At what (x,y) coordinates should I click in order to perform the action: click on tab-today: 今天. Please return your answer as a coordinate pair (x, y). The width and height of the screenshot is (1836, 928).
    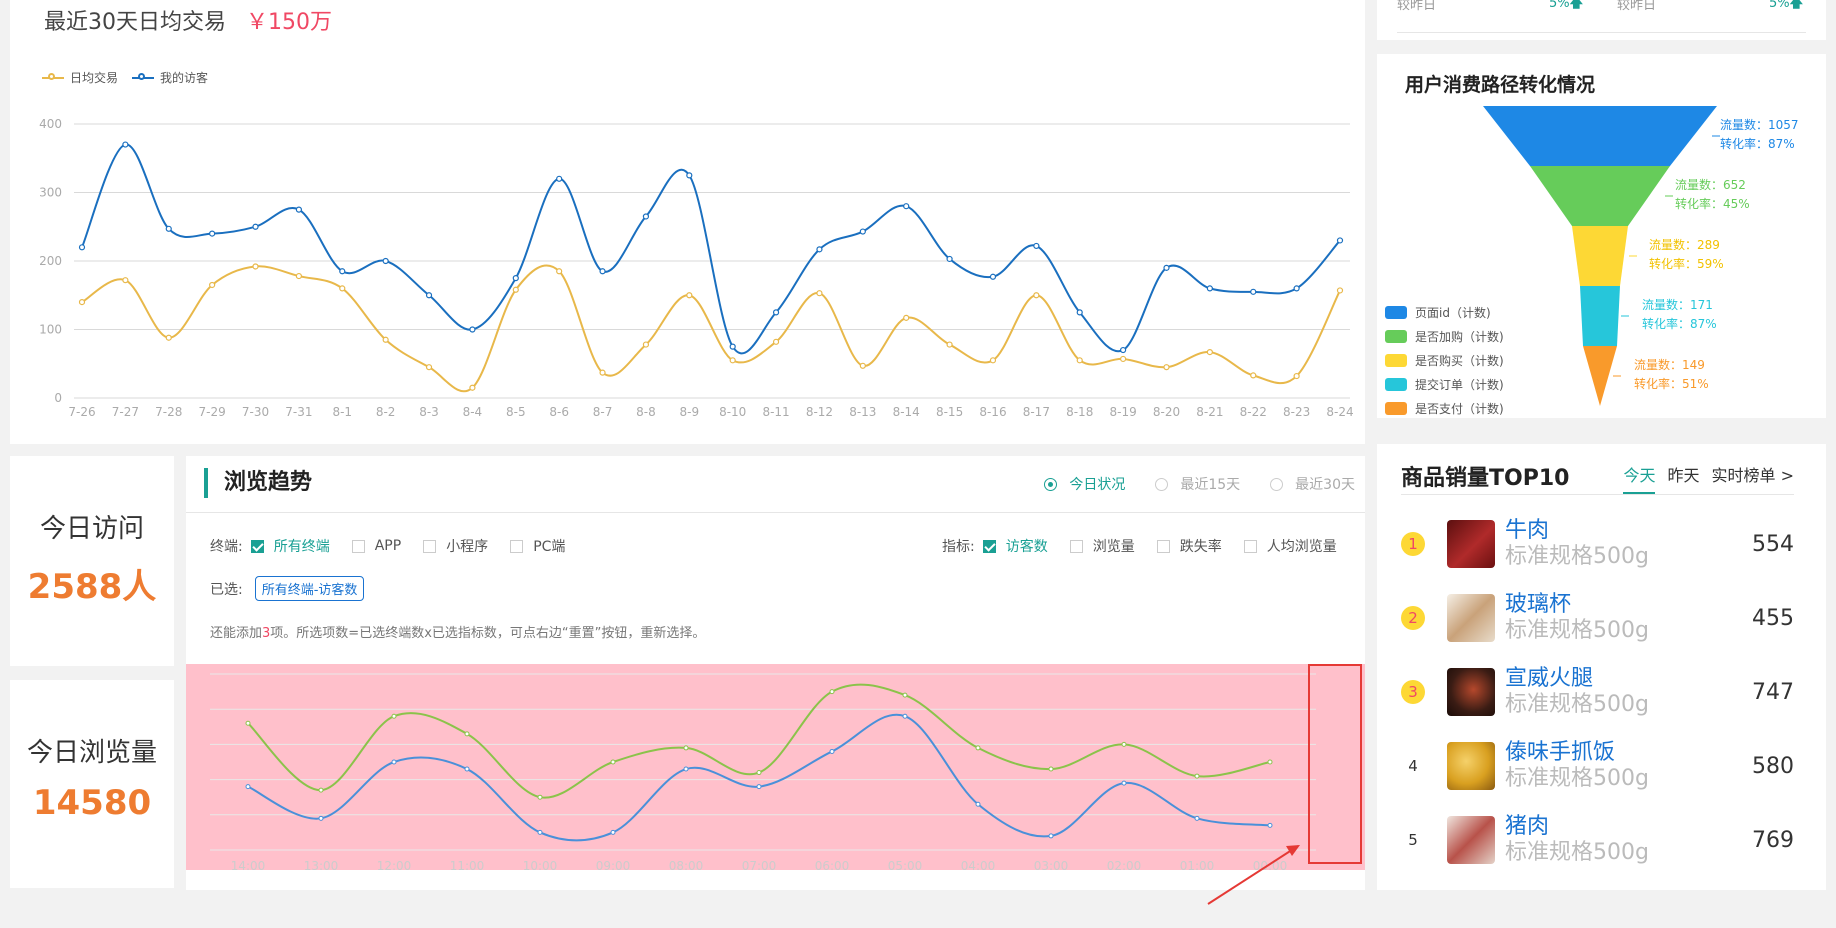
    Looking at the image, I should click on (1639, 478).